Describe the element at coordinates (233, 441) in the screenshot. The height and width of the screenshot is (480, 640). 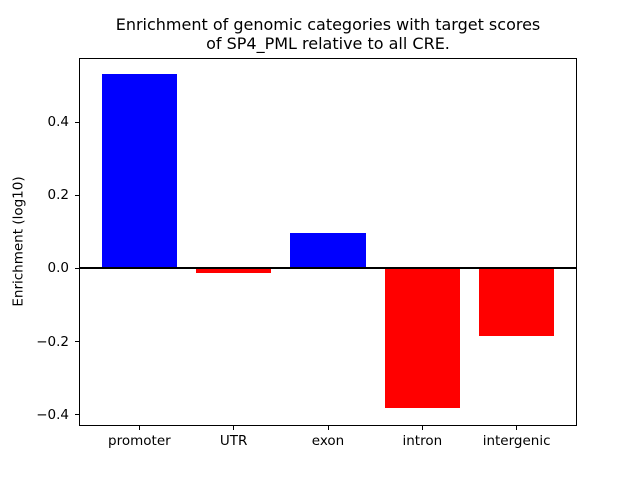
I see `x-tick-label-UTR: UTR` at that location.